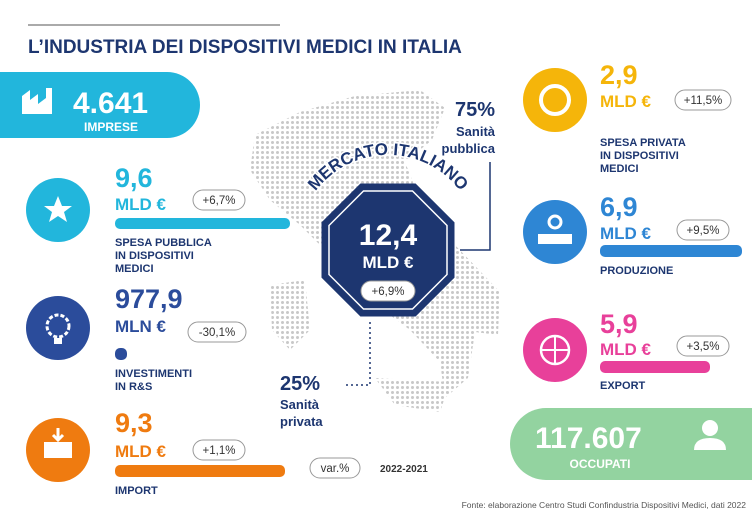  Describe the element at coordinates (141, 326) in the screenshot. I see `indicator-unit: MLN €` at that location.